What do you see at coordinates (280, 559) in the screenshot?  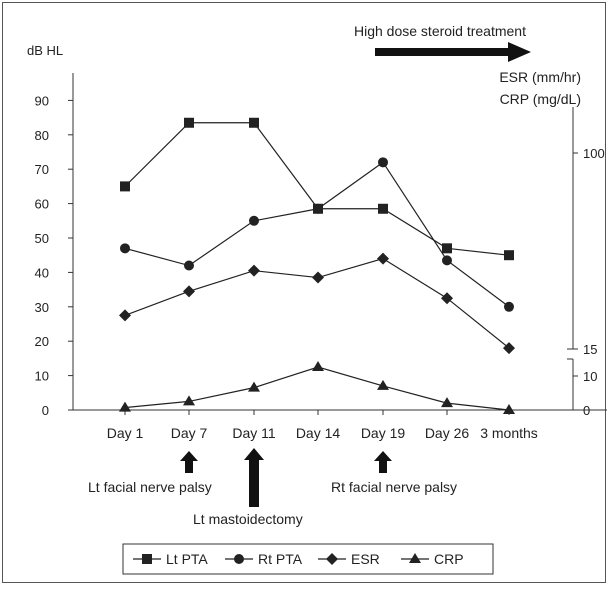 I see `legend-label-rt-pta: Rt PTA` at bounding box center [280, 559].